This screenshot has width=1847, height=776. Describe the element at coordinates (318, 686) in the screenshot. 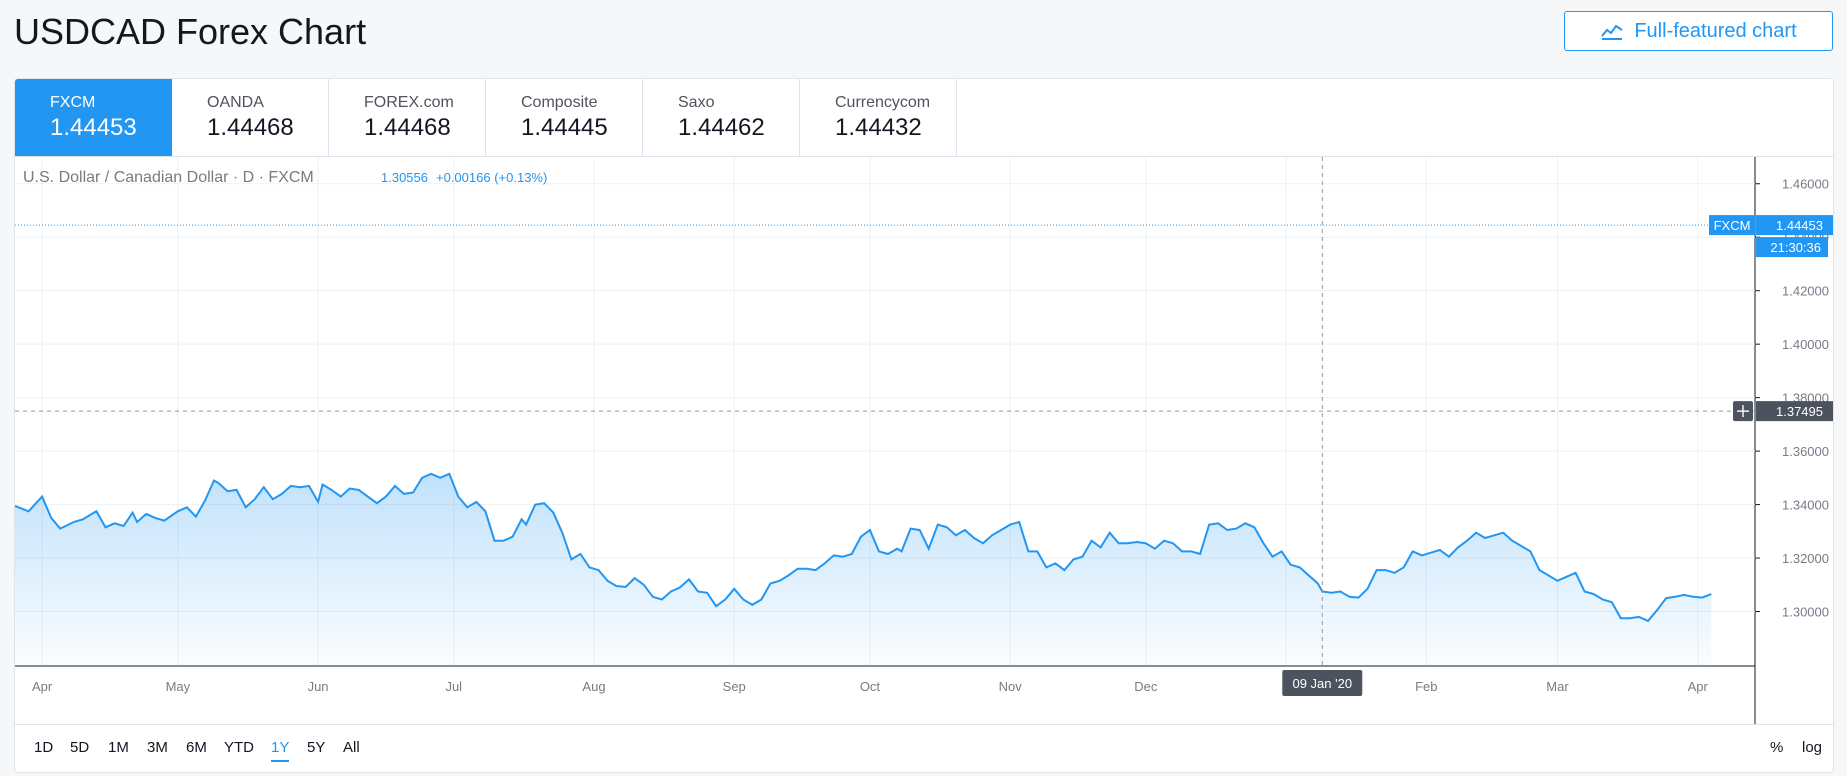

I see `x-tick-label: Jun` at that location.